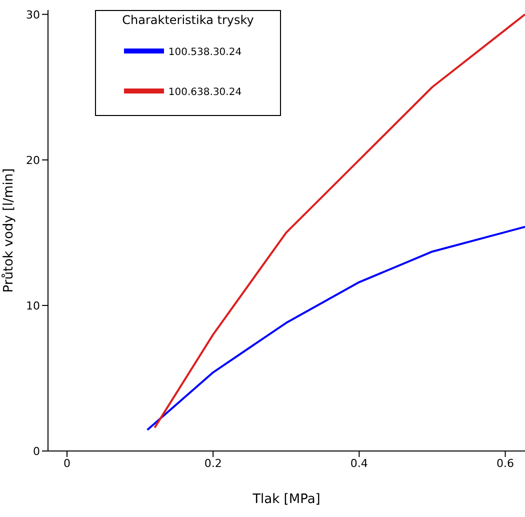  Describe the element at coordinates (188, 20) in the screenshot. I see `legend-title: Charakteristika trysky` at that location.